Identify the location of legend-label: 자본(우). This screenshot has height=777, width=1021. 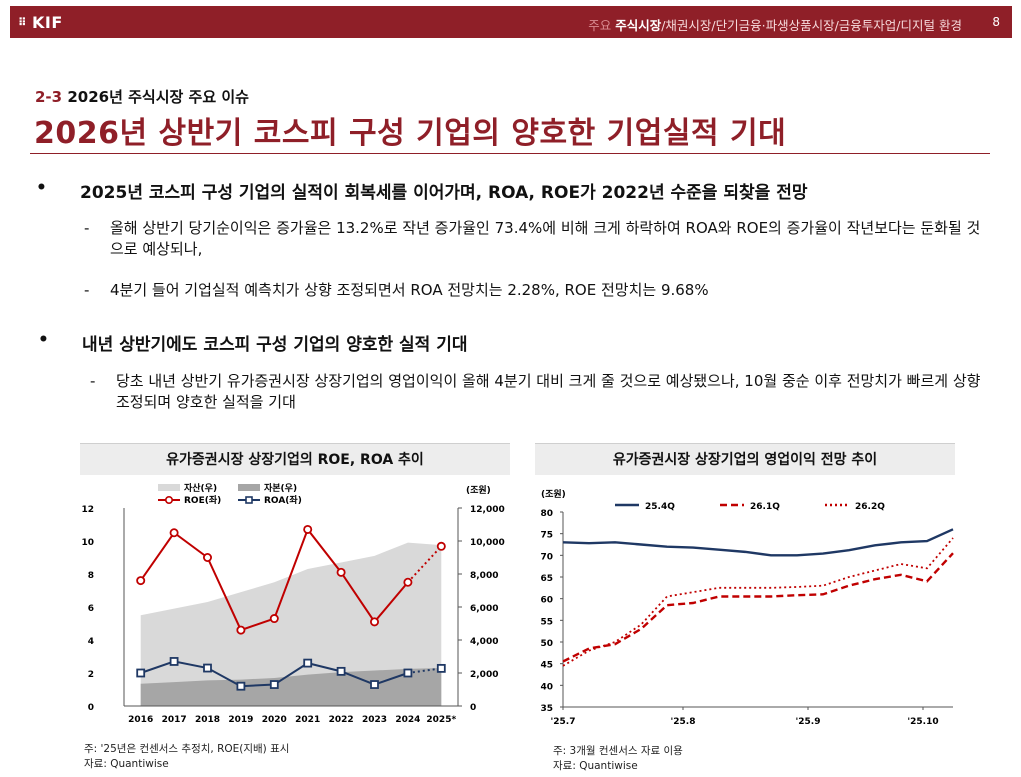
(280, 488).